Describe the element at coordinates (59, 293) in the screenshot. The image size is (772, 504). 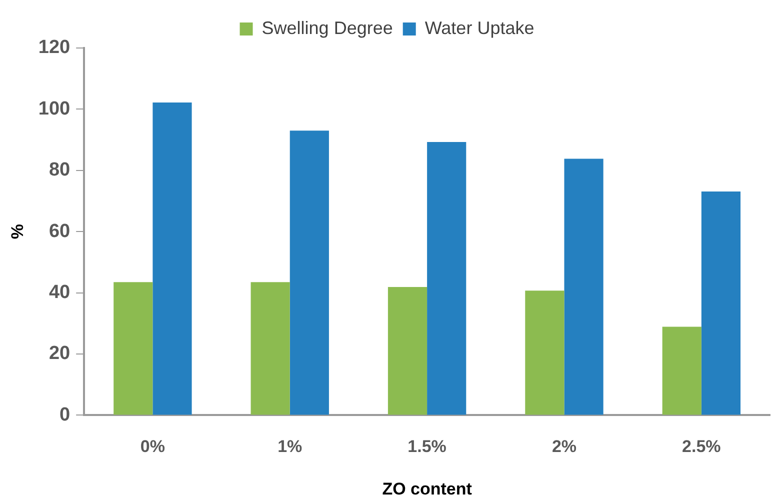
I see `y-tick-label: 40` at that location.